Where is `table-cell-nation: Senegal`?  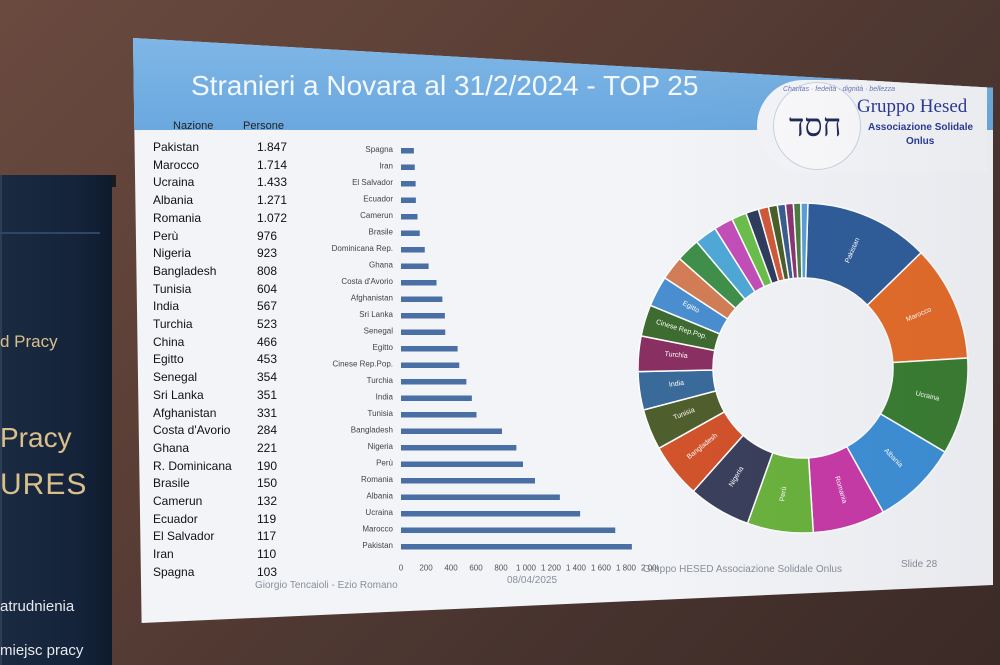 table-cell-nation: Senegal is located at coordinates (175, 377).